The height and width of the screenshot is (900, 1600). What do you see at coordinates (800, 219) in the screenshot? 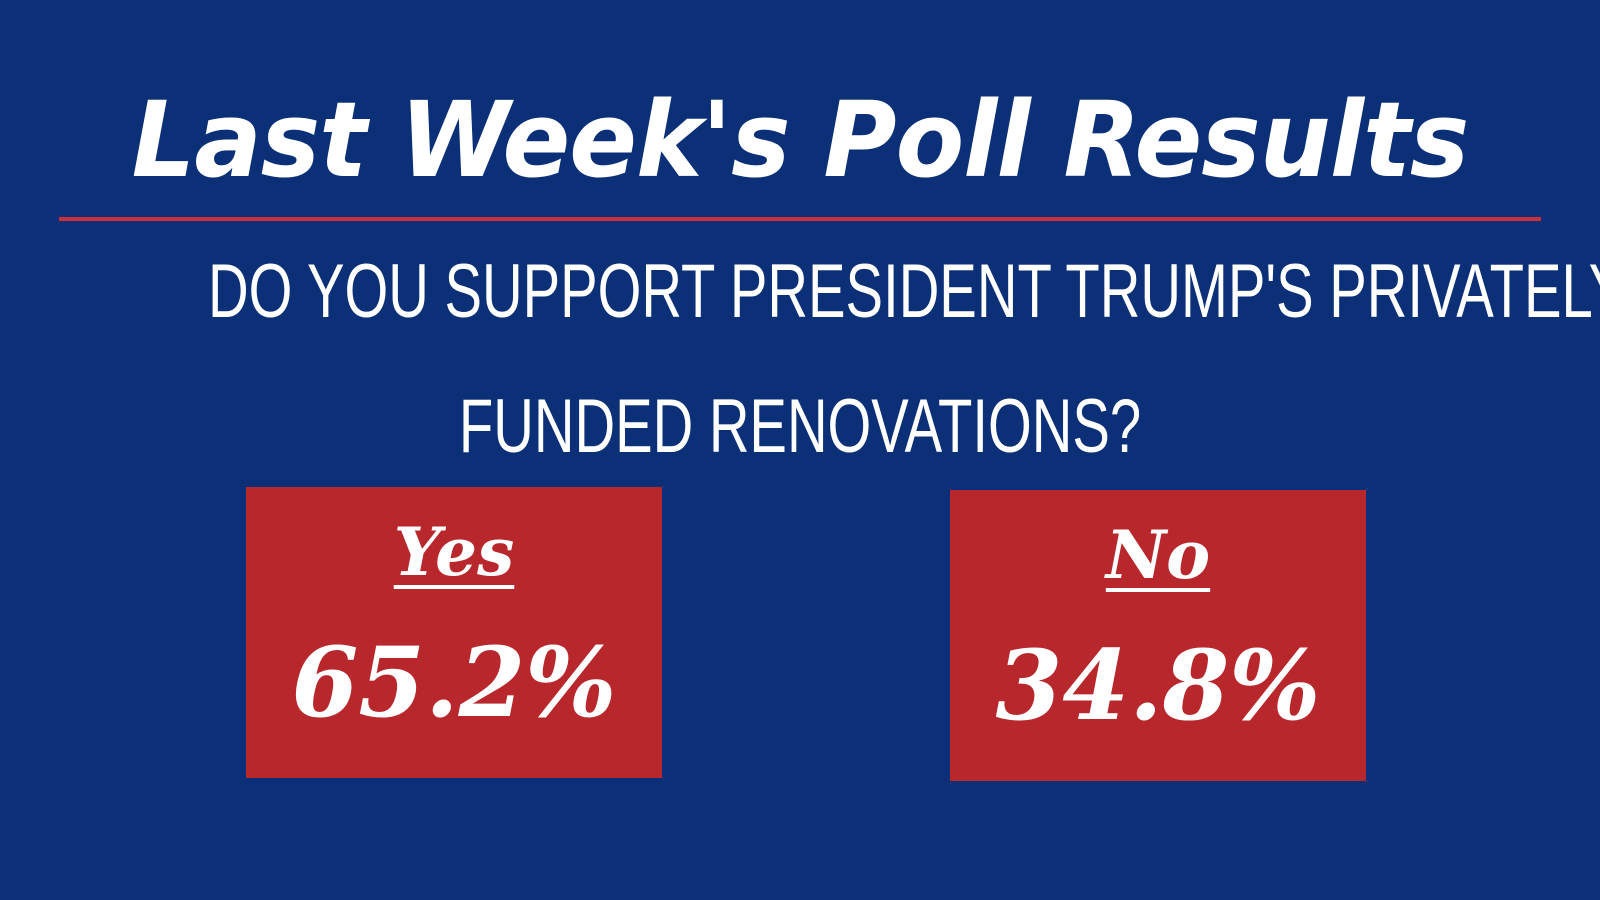
I see `title-divider` at bounding box center [800, 219].